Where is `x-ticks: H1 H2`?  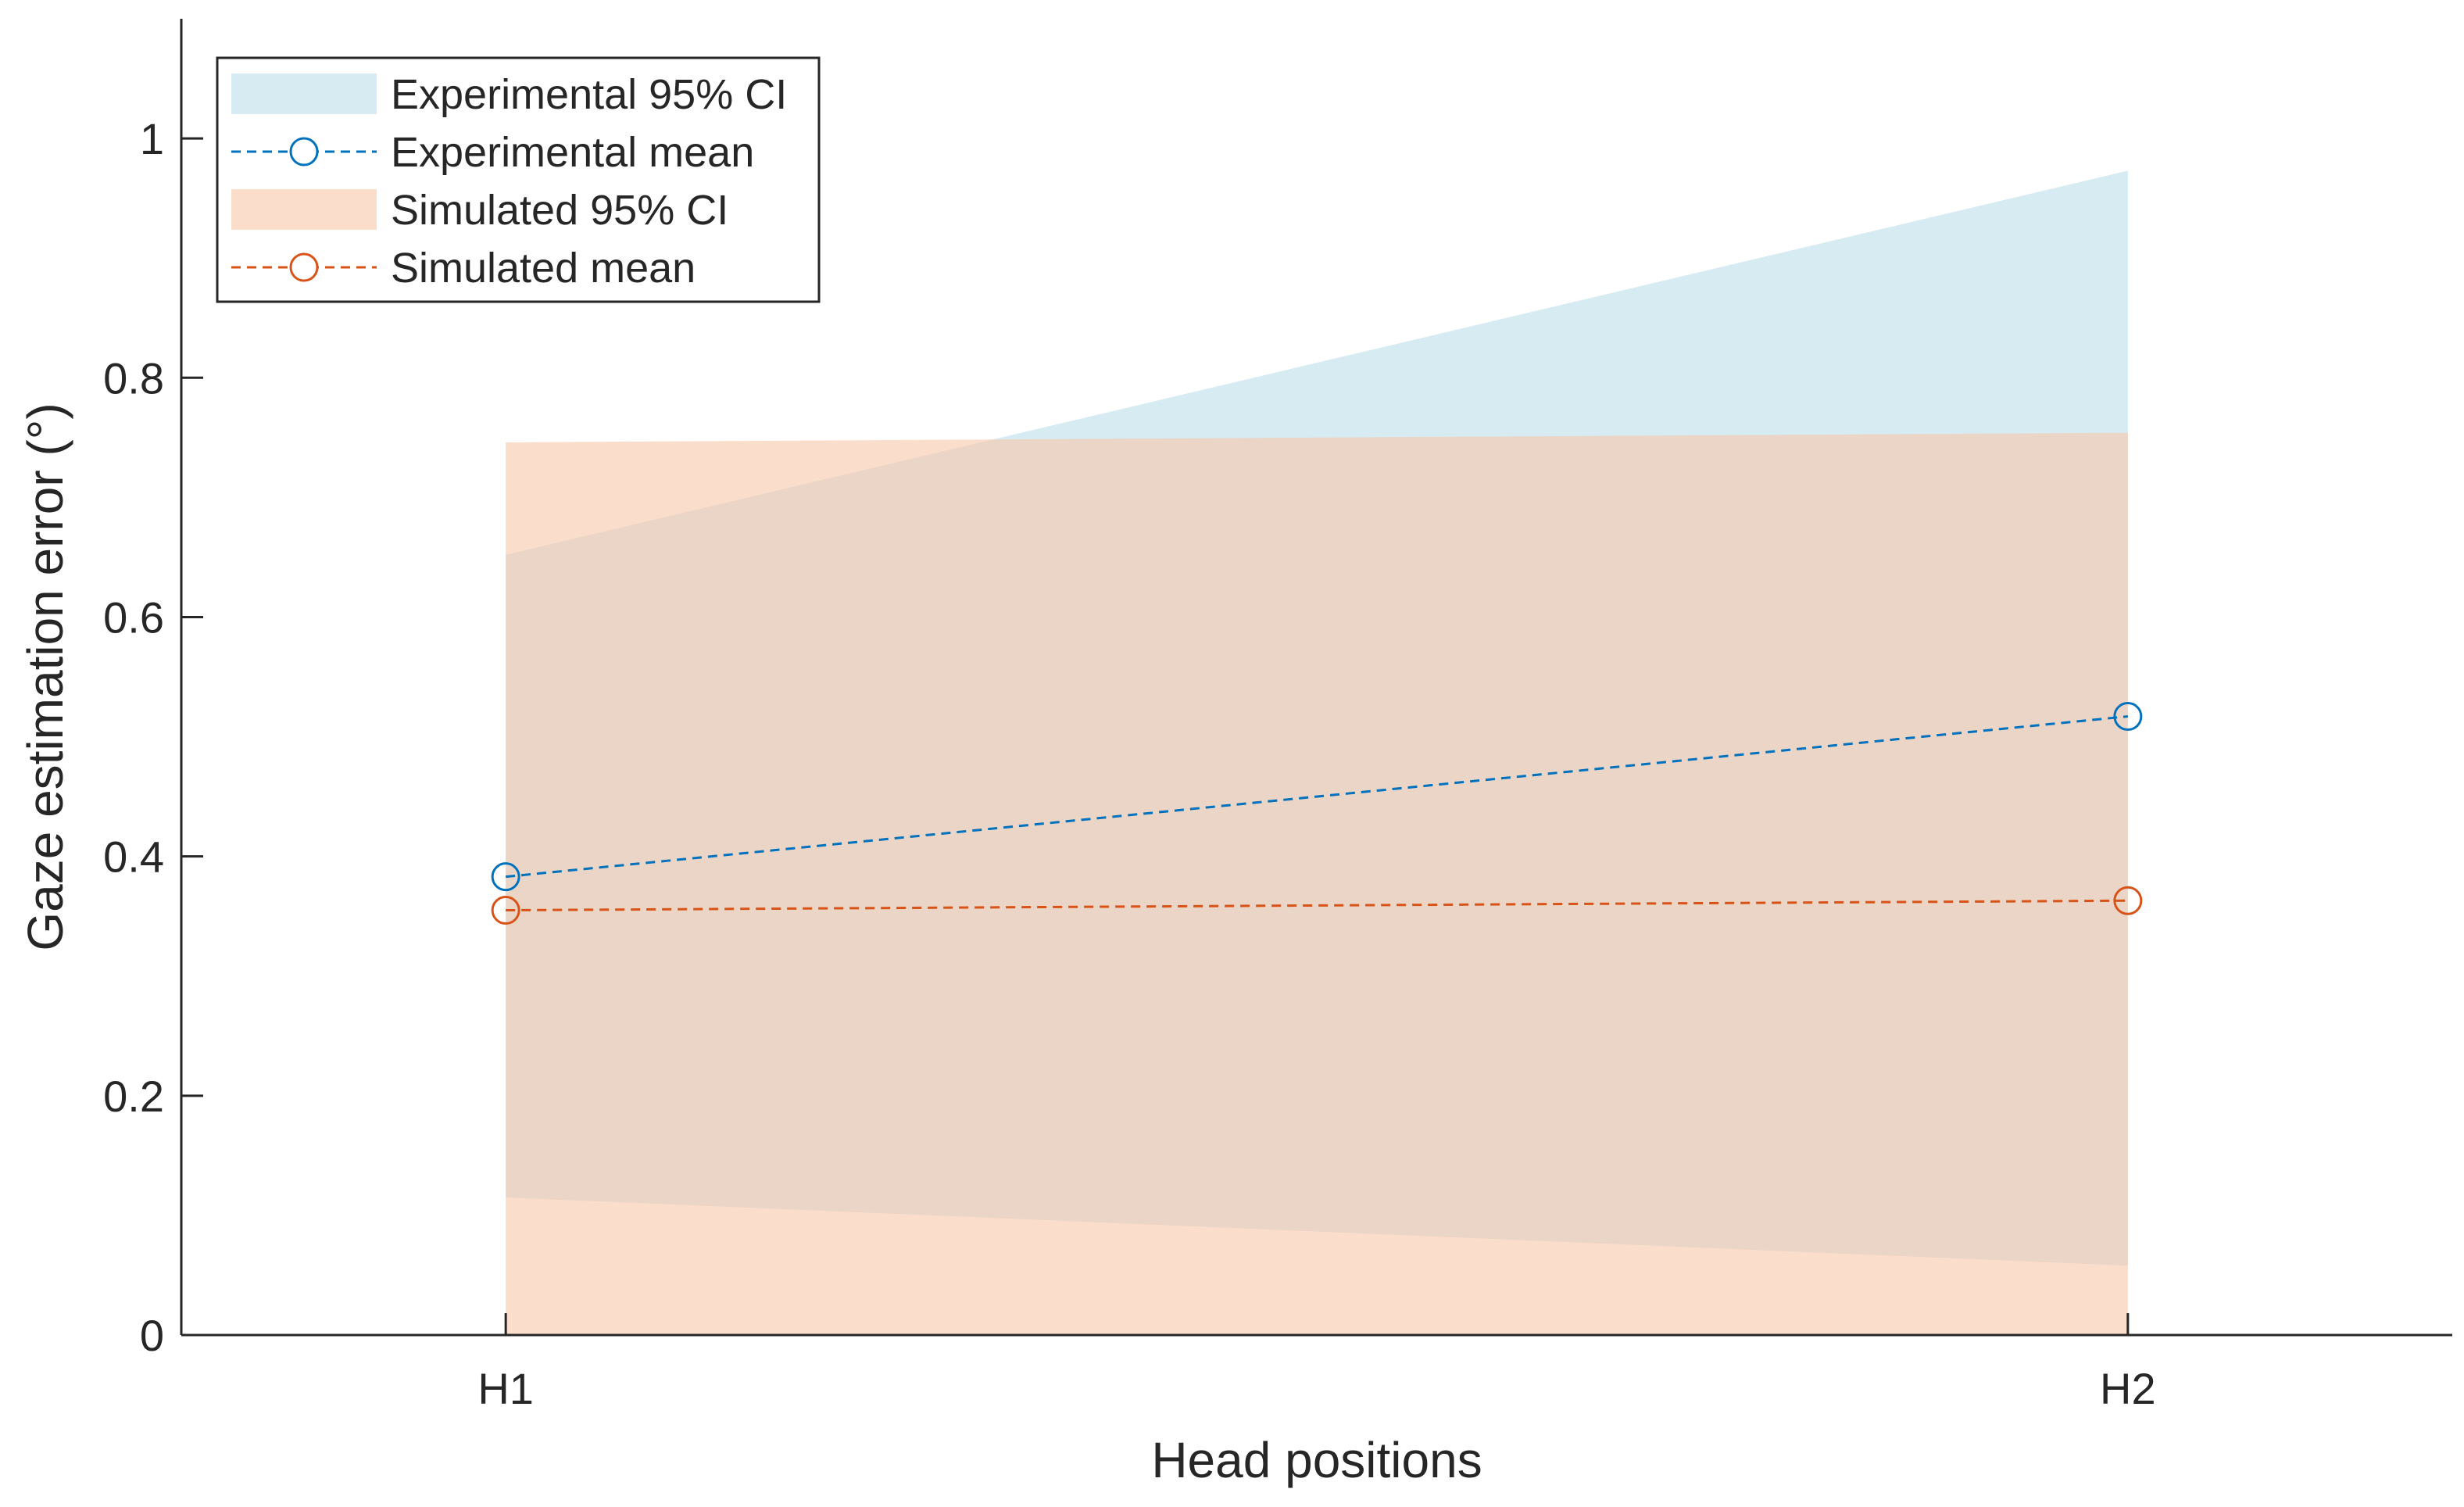
x-ticks: H1 H2 is located at coordinates (1316, 1363).